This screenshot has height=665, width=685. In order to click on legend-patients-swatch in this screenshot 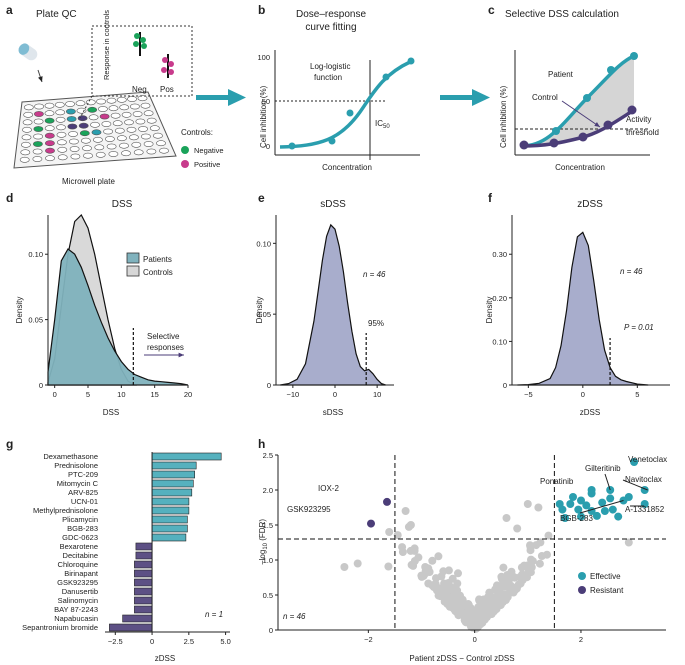, I will do `click(133, 258)`.